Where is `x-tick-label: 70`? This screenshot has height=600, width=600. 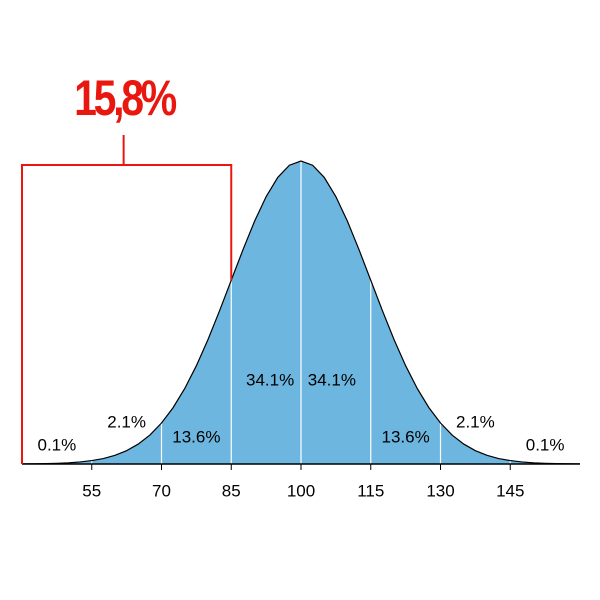 x-tick-label: 70 is located at coordinates (161, 490).